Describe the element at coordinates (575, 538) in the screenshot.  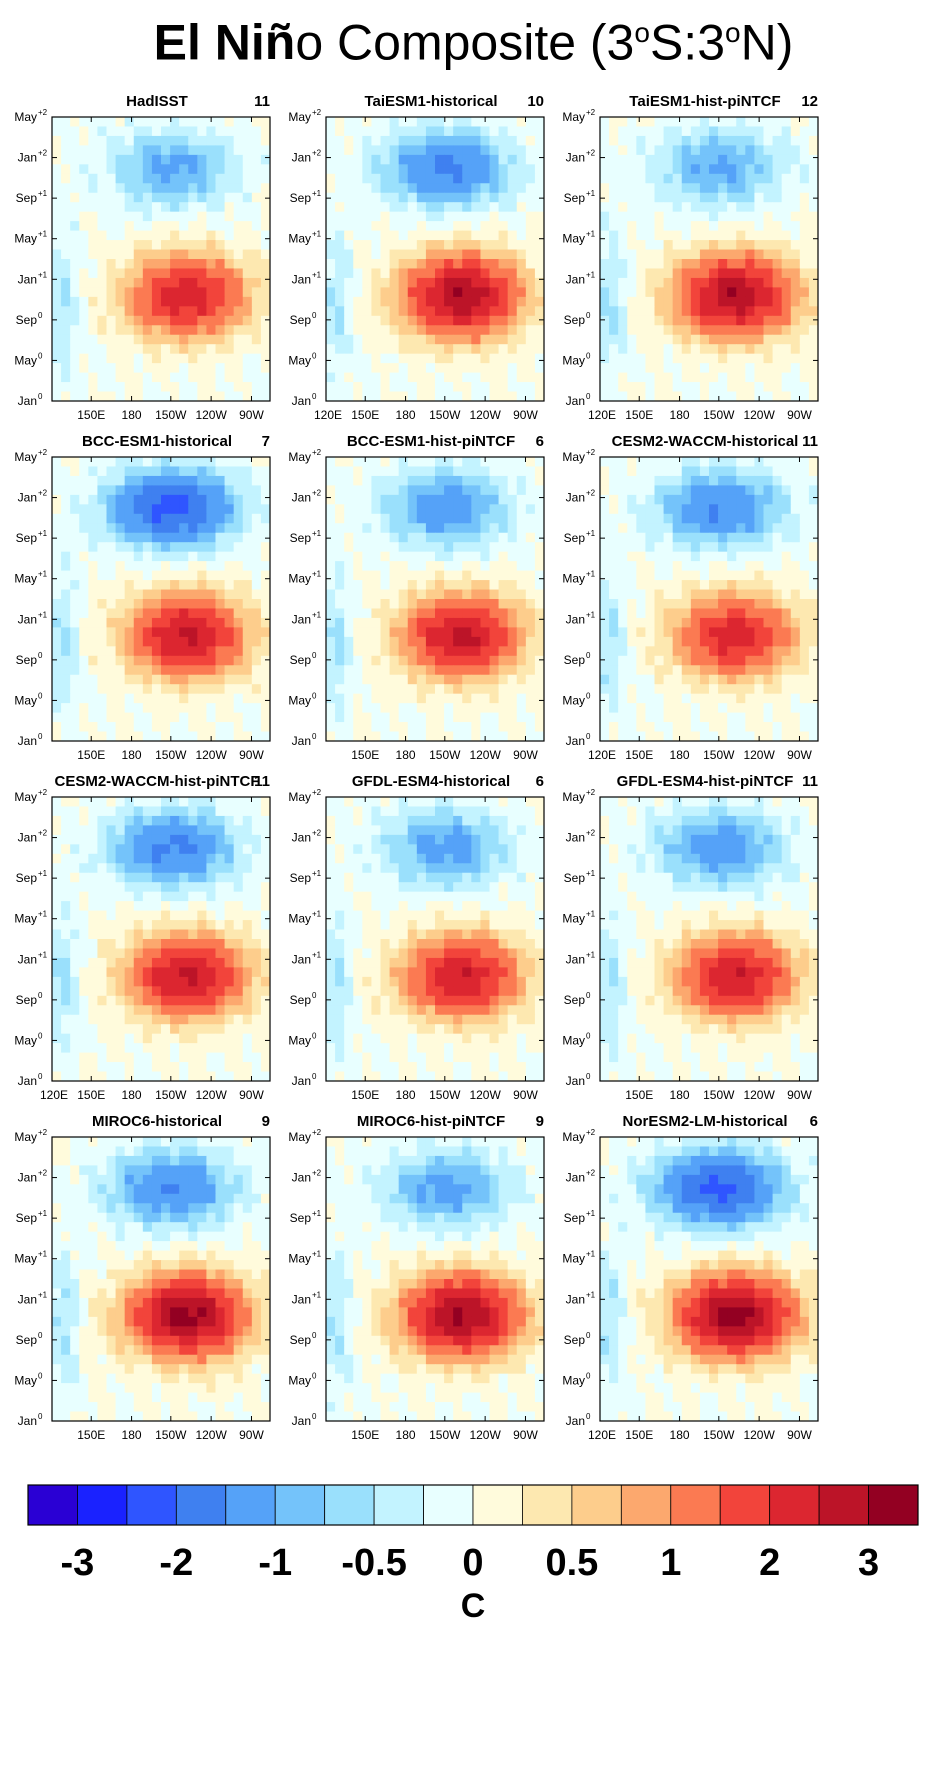
I see `y-tick-label: Sep` at that location.